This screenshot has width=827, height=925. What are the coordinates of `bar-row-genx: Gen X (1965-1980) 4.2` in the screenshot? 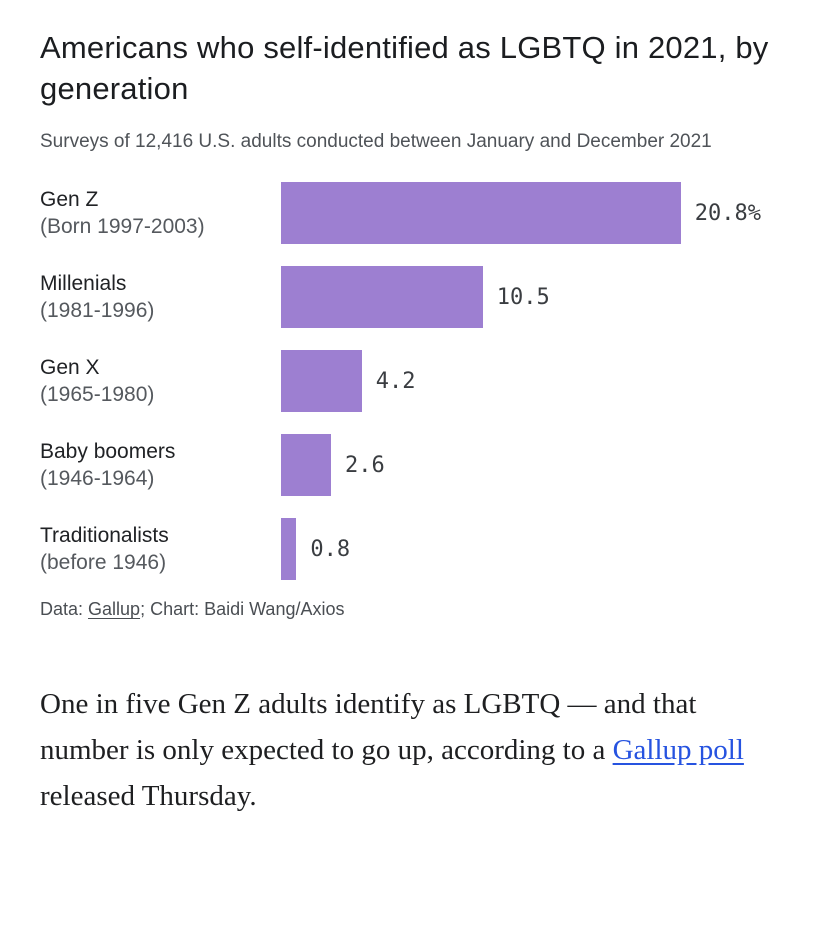 It's located at (413, 381).